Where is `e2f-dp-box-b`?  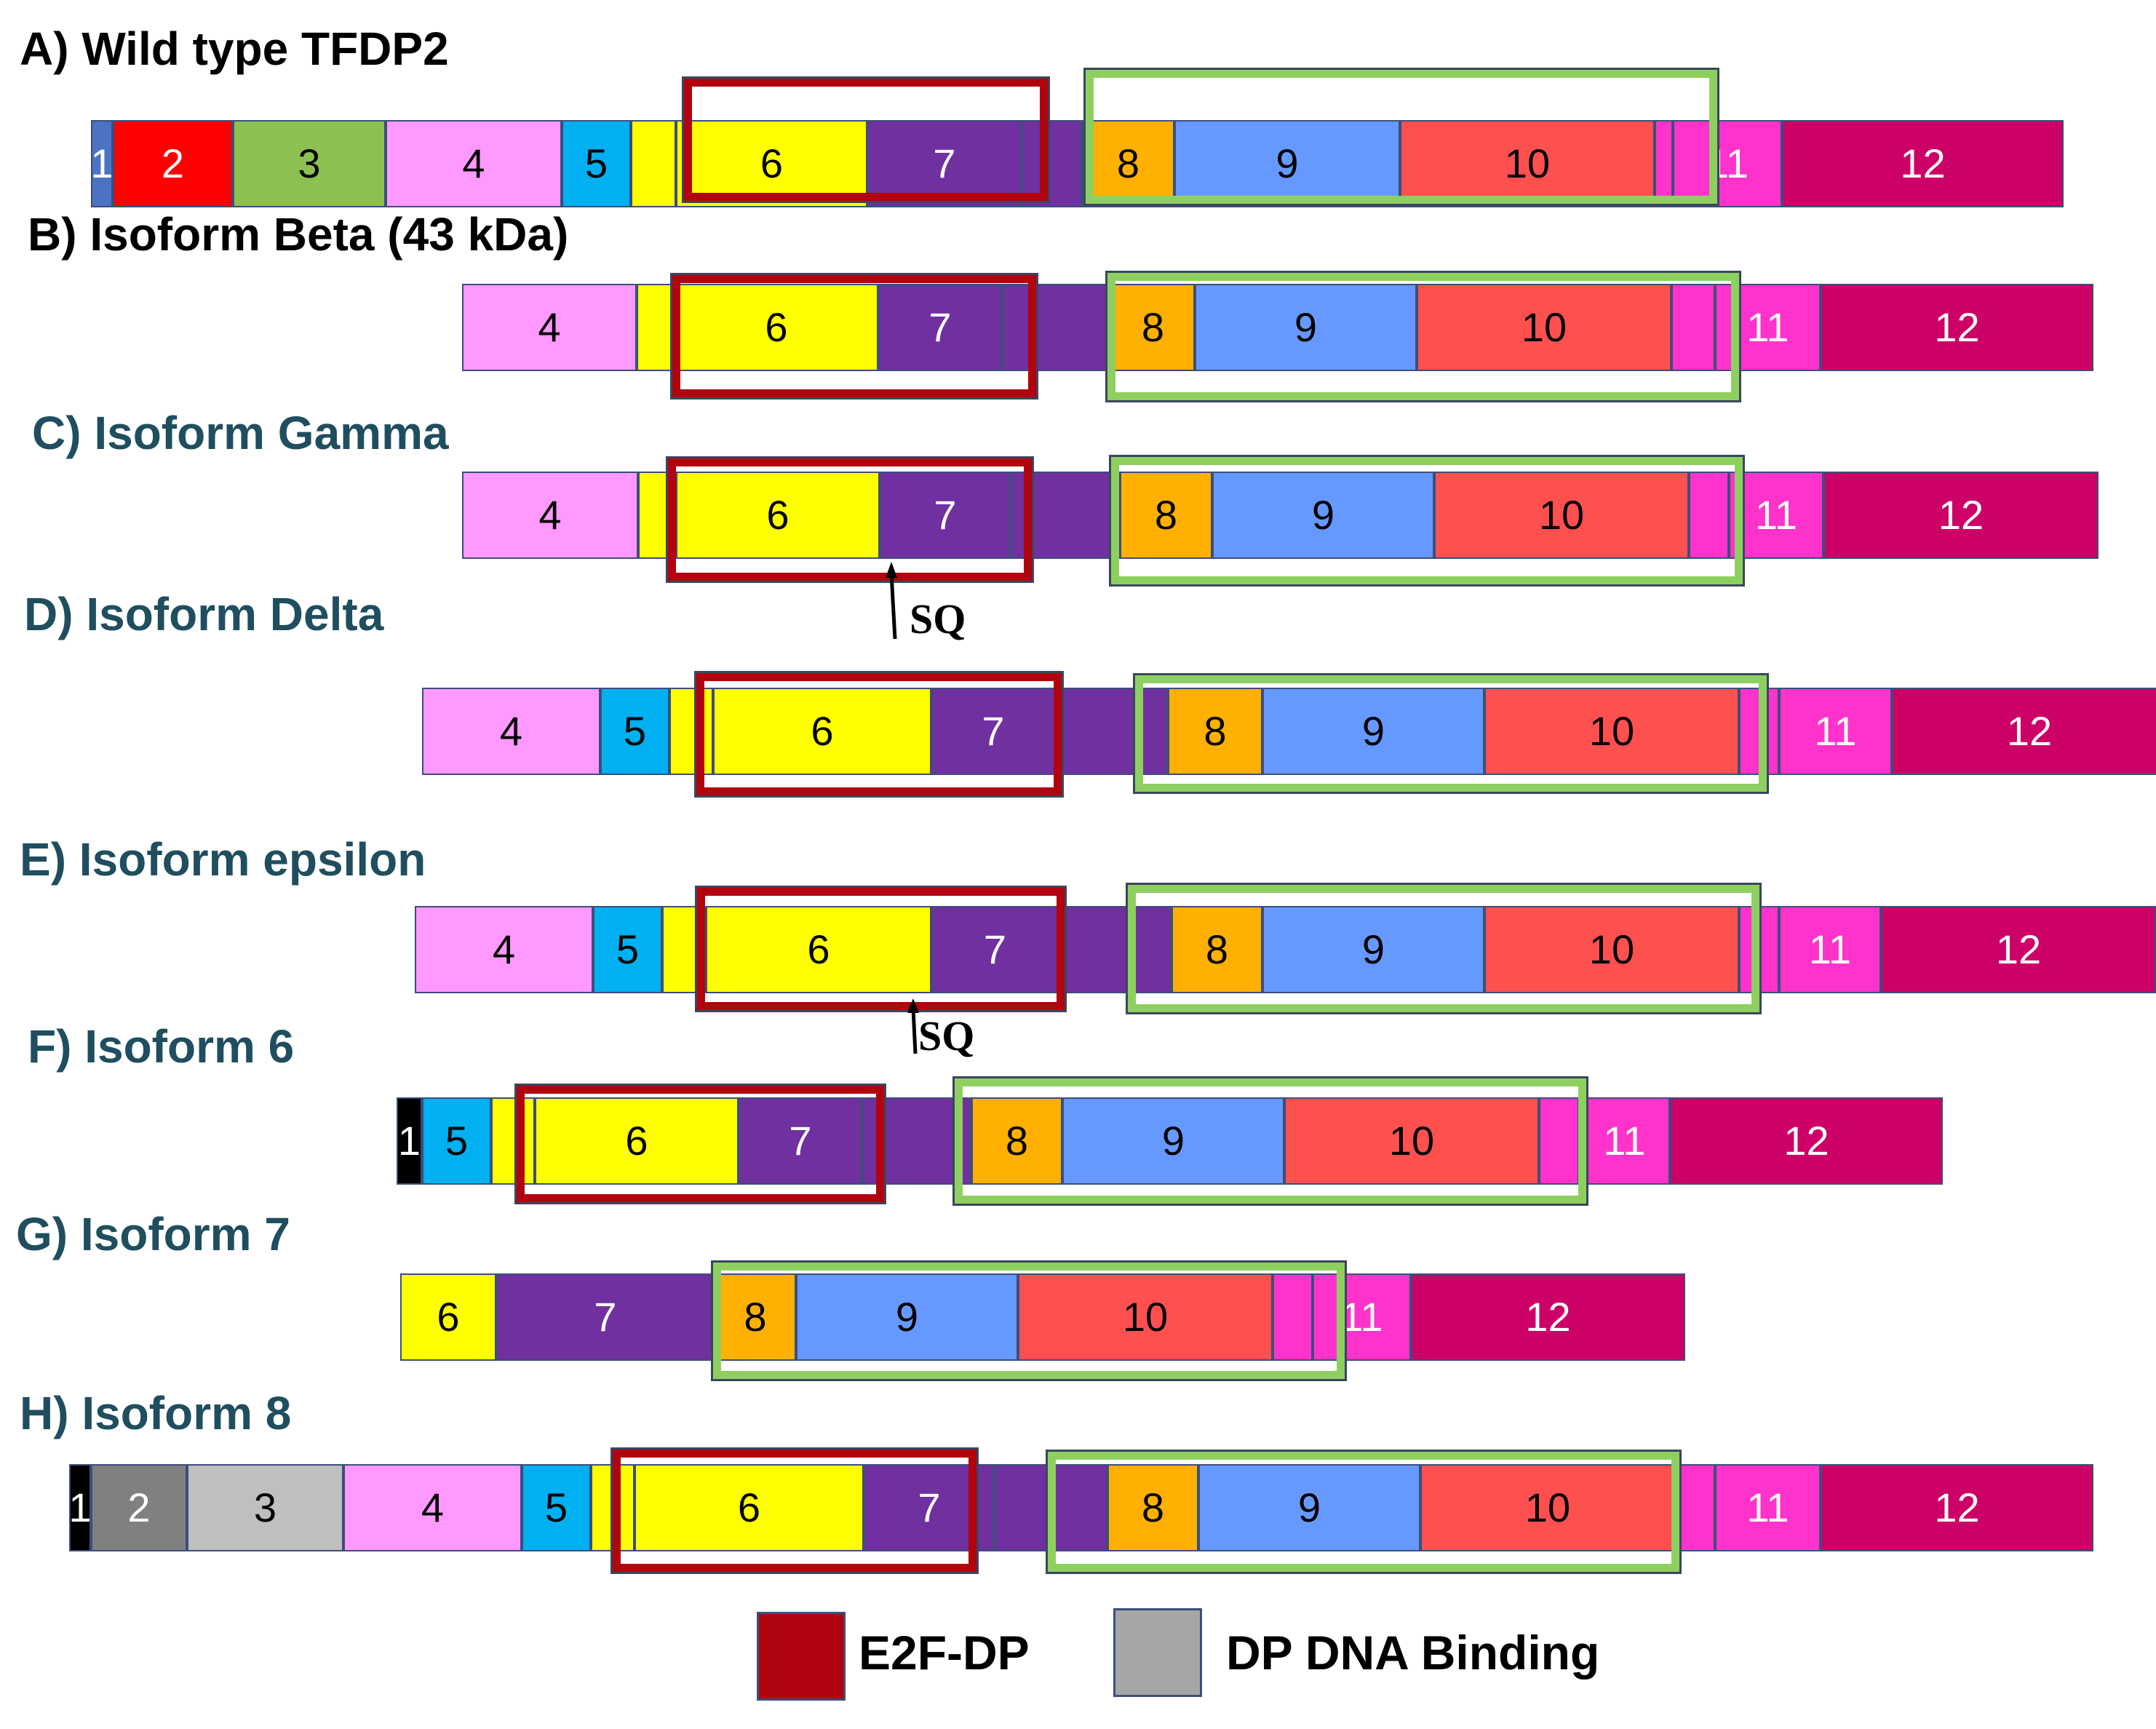
e2f-dp-box-b is located at coordinates (854, 337).